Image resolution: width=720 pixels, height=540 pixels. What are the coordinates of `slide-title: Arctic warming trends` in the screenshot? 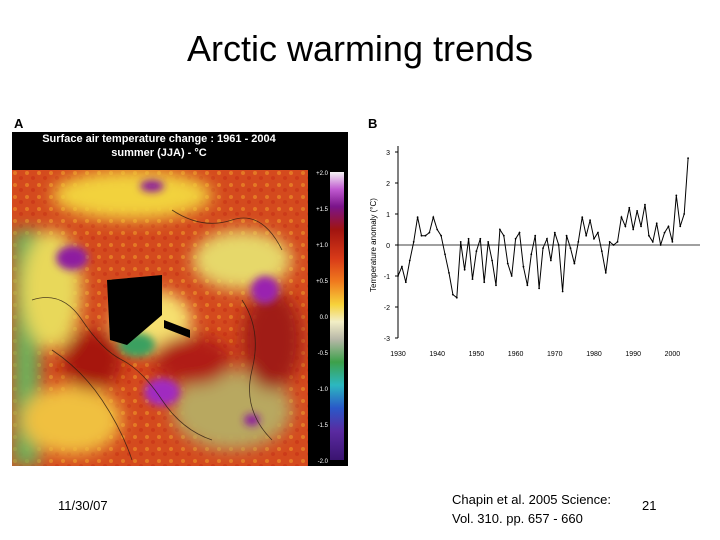 It's located at (360, 48).